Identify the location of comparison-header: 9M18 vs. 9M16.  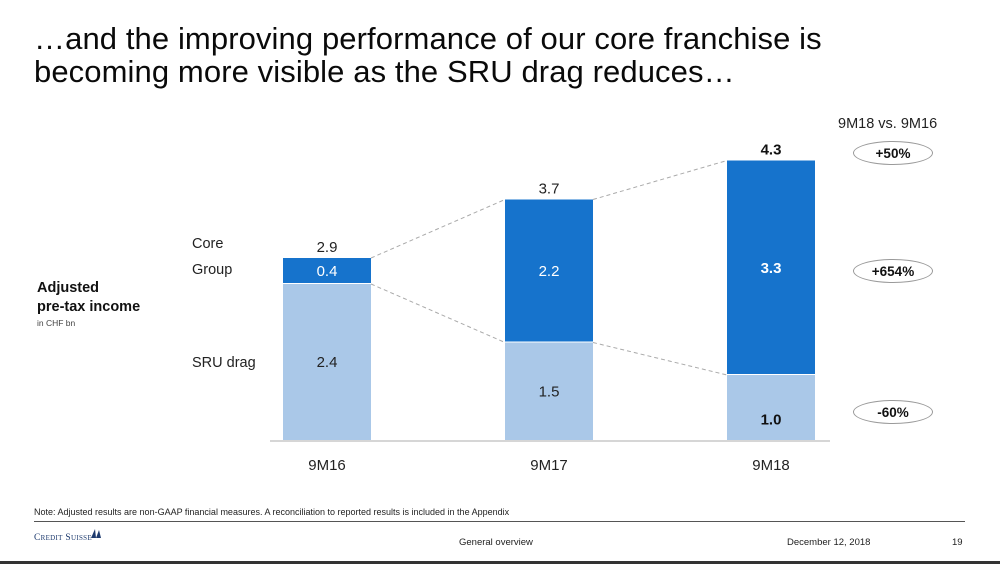
(888, 124).